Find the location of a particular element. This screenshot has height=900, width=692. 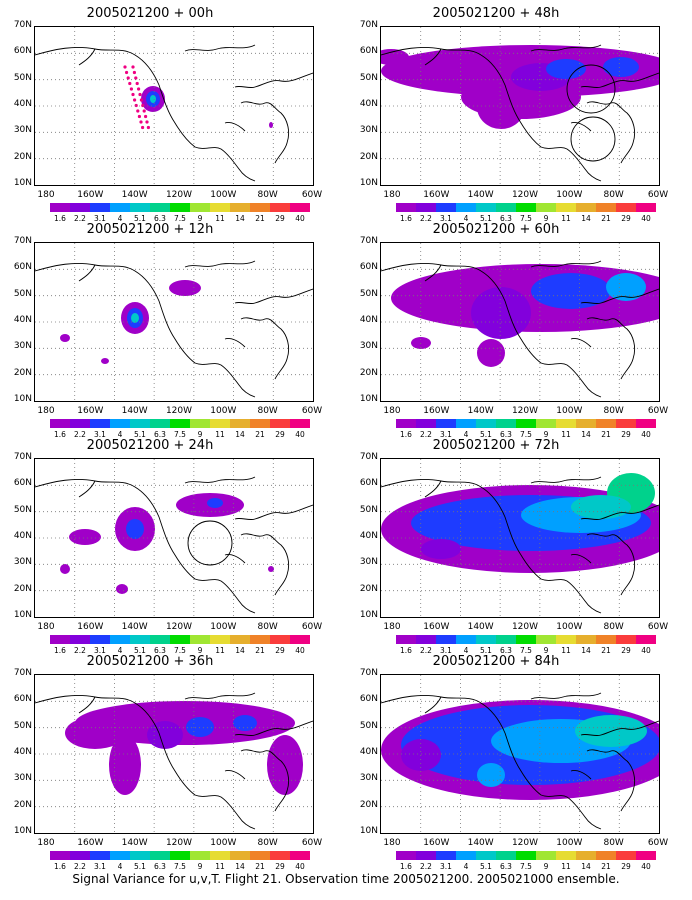

y-tick-label: 20N is located at coordinates (22, 804).